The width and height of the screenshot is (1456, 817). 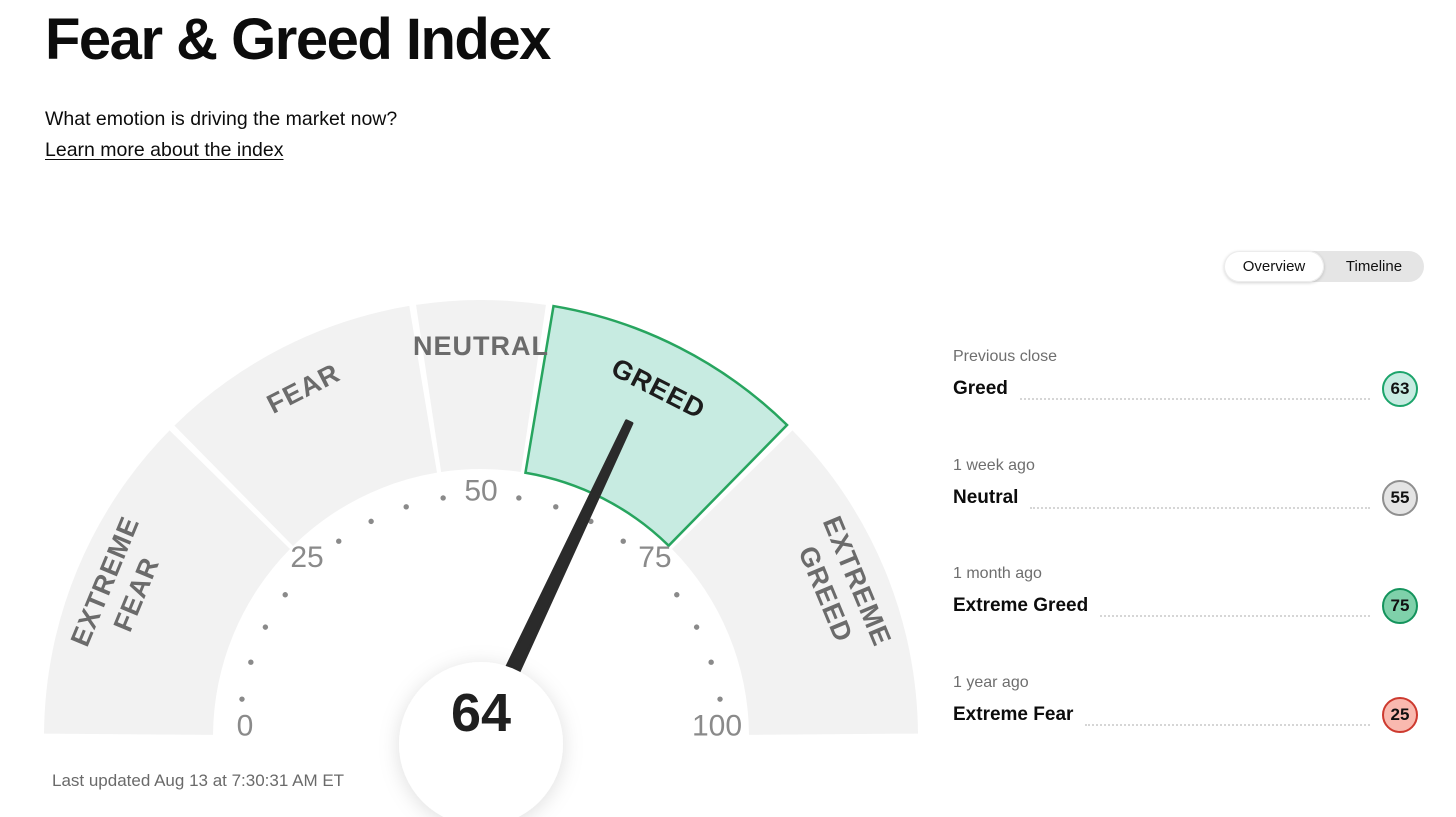 I want to click on history-label: Neutral, so click(x=986, y=497).